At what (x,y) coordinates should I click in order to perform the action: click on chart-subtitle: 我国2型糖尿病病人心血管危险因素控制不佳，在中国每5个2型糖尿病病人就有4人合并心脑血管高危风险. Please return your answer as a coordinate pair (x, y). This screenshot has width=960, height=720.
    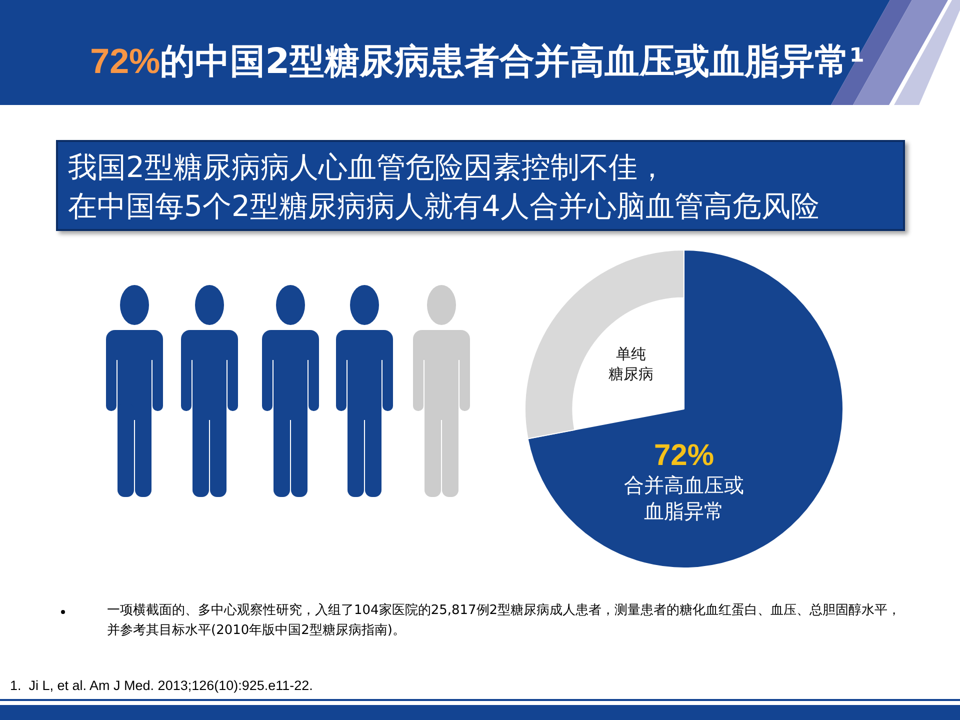
    Looking at the image, I should click on (444, 187).